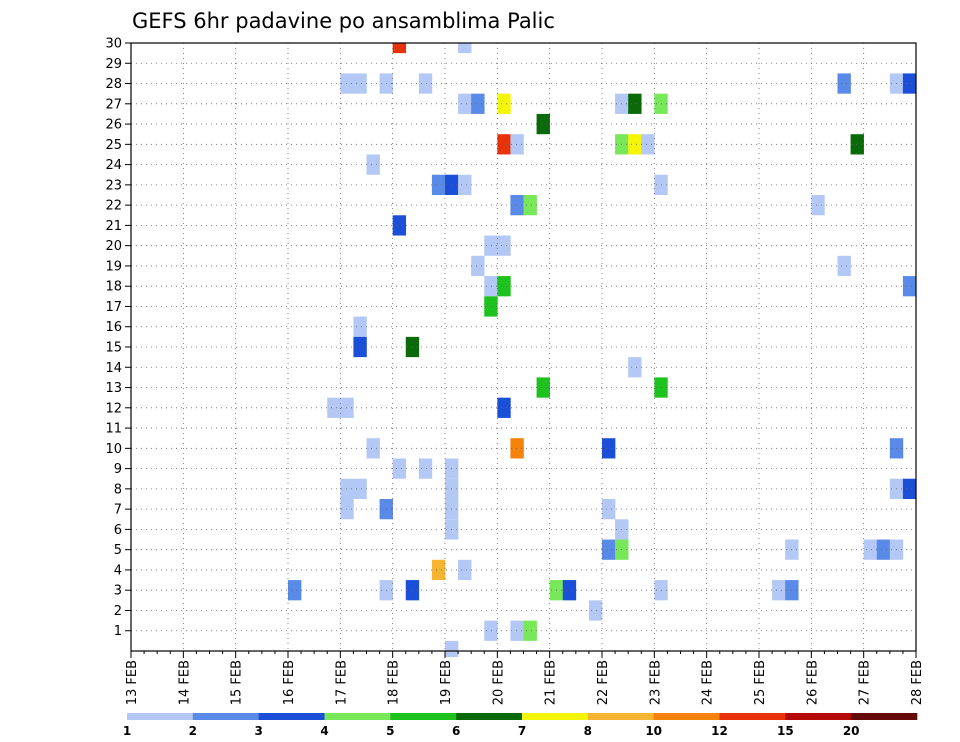 This screenshot has width=960, height=742. I want to click on colorbar-label: 10, so click(653, 731).